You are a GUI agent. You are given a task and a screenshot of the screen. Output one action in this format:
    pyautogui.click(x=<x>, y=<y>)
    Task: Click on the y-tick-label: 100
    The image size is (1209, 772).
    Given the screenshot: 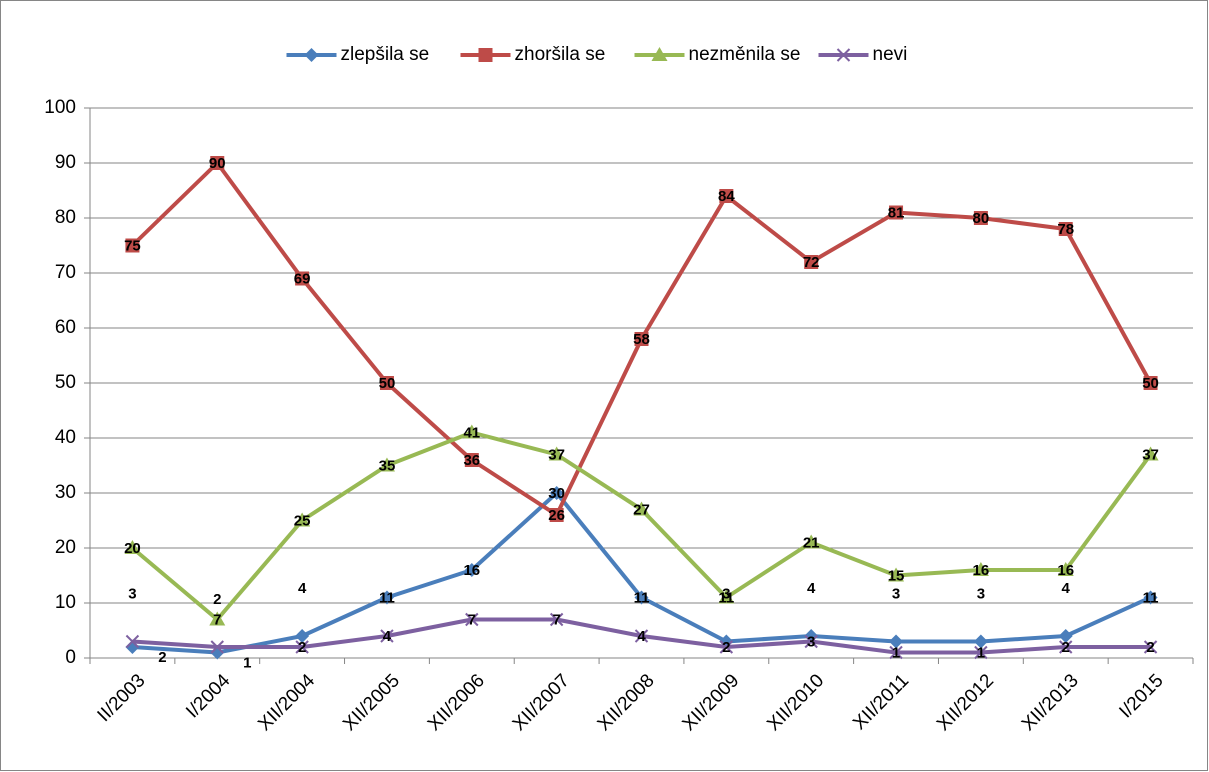 What is the action you would take?
    pyautogui.click(x=60, y=107)
    